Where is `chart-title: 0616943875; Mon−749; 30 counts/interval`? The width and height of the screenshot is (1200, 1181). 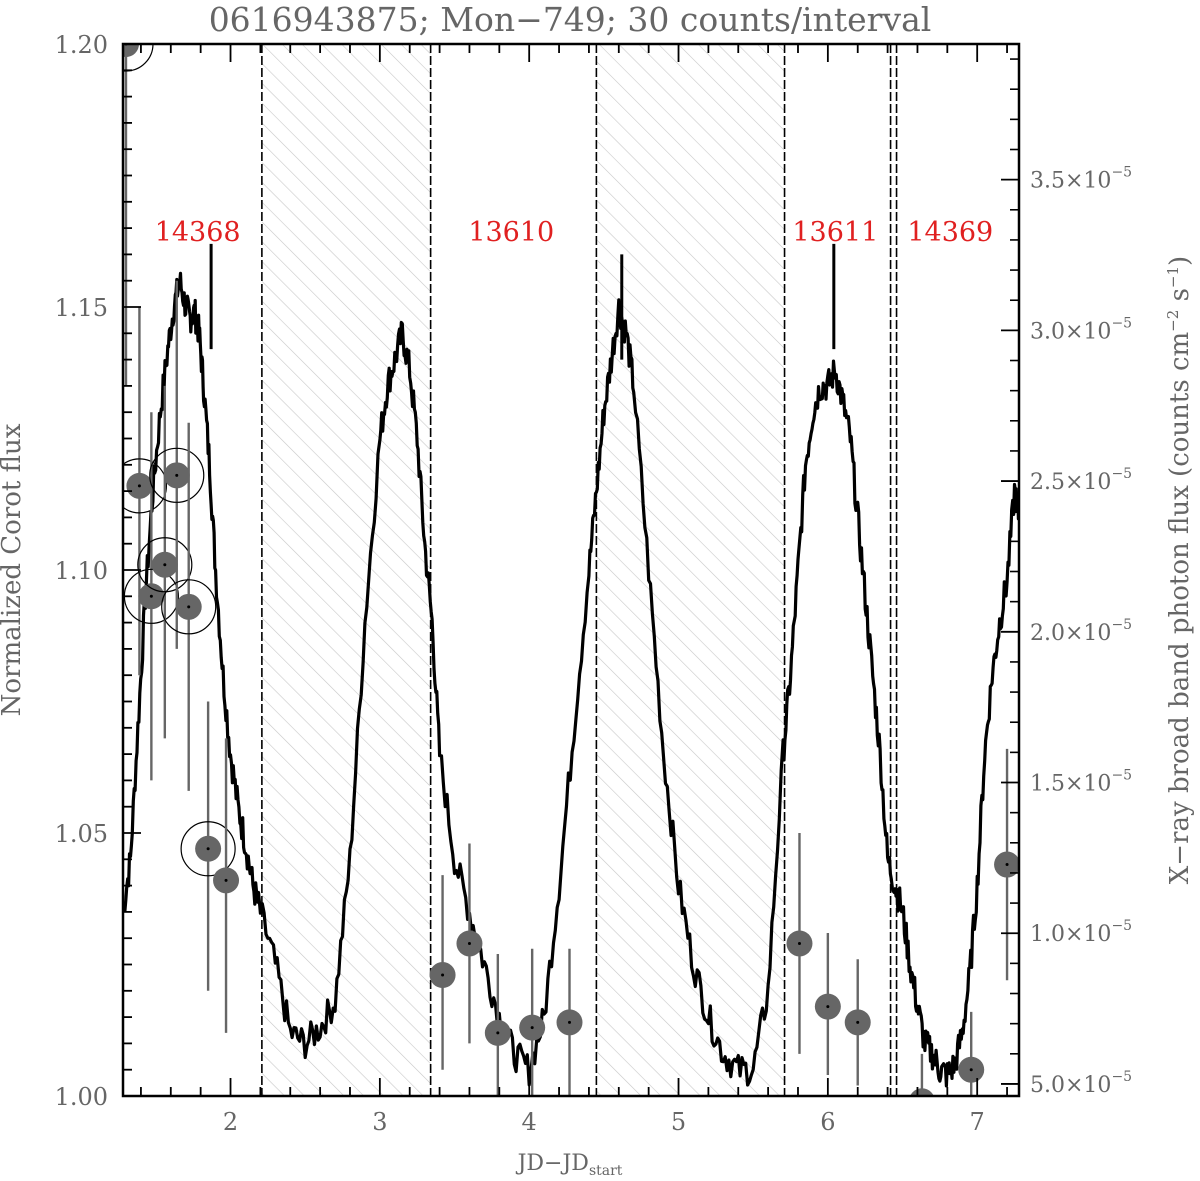
chart-title: 0616943875; Mon−749; 30 counts/interval is located at coordinates (570, 19).